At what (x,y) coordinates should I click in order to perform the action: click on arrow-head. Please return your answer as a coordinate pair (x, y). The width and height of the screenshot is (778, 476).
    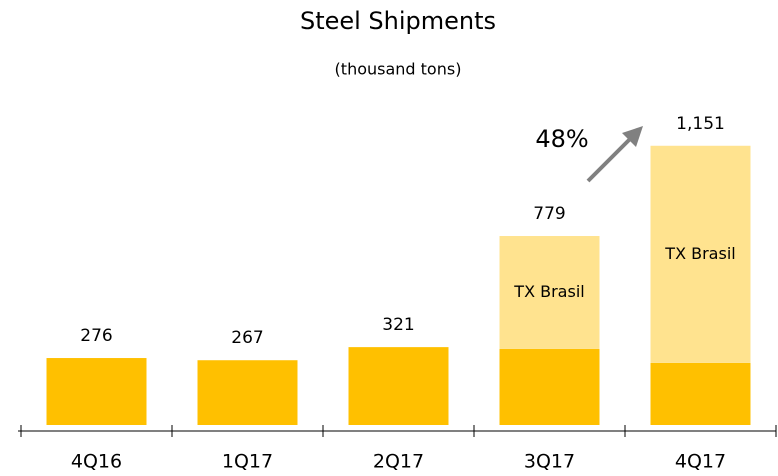
    Looking at the image, I should click on (632, 136).